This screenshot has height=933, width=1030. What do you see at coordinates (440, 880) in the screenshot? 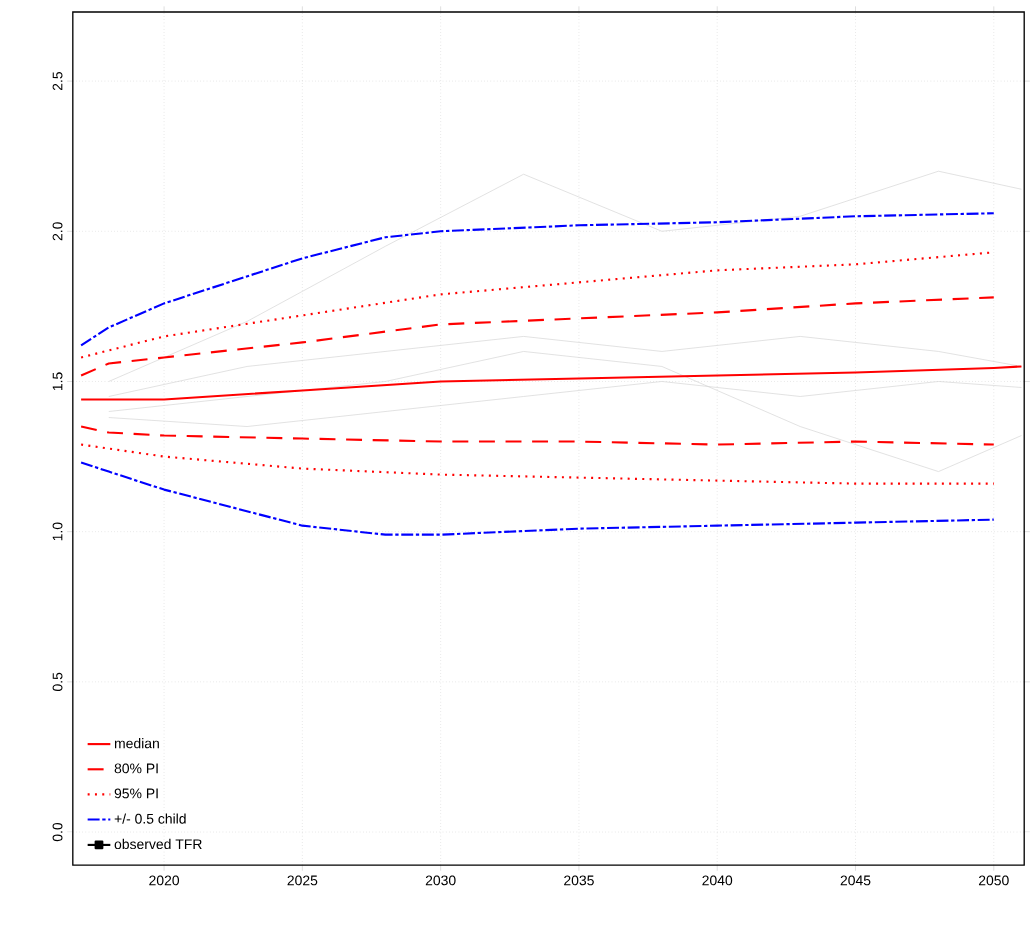
I see `x-tick-label: 2030` at bounding box center [440, 880].